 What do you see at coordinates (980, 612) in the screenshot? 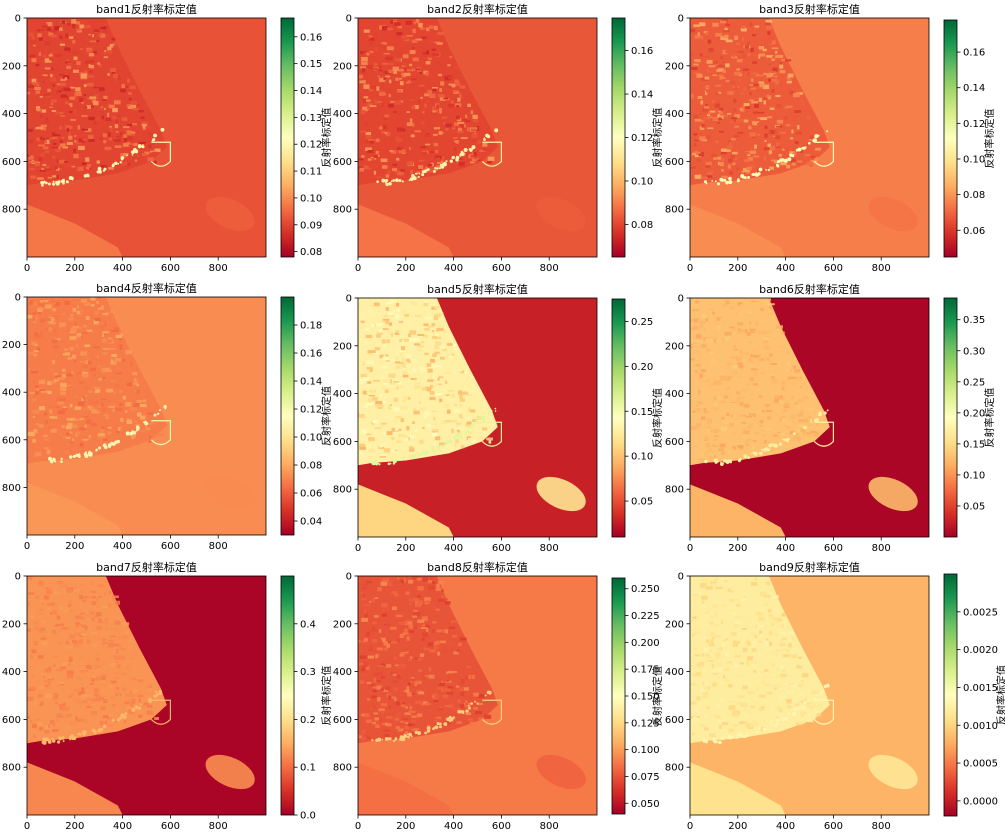
I see `colorbar-tick-label: 0.0025` at bounding box center [980, 612].